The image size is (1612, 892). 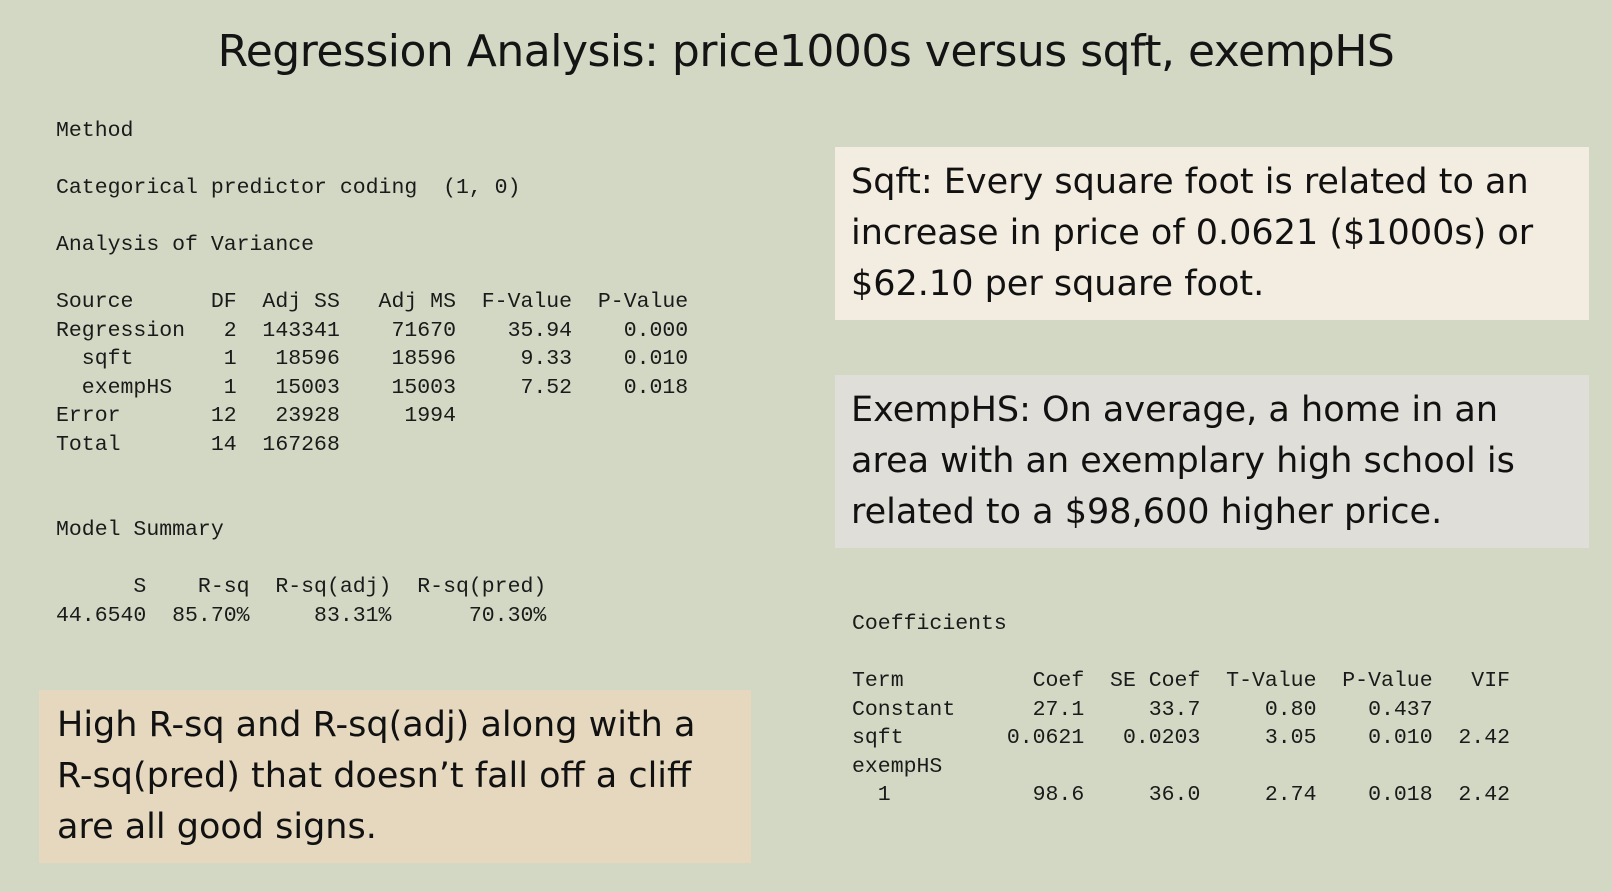 What do you see at coordinates (372, 302) in the screenshot?
I see `anova-header-row: Source DF Adj SS Adj MS F-Value P-Value` at bounding box center [372, 302].